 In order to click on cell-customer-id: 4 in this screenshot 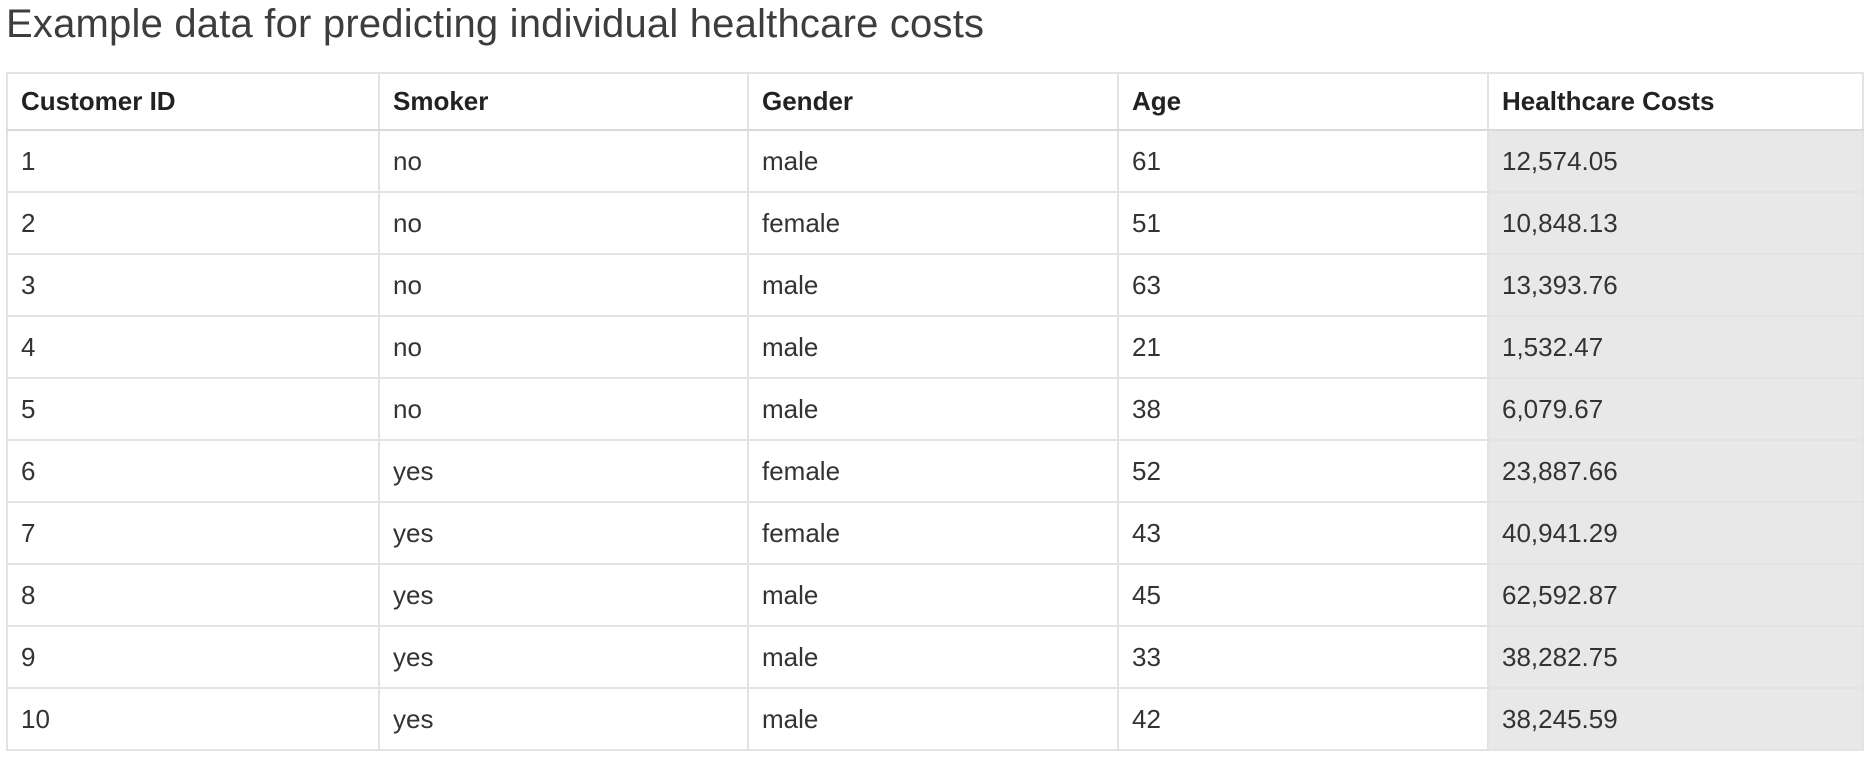, I will do `click(193, 347)`.